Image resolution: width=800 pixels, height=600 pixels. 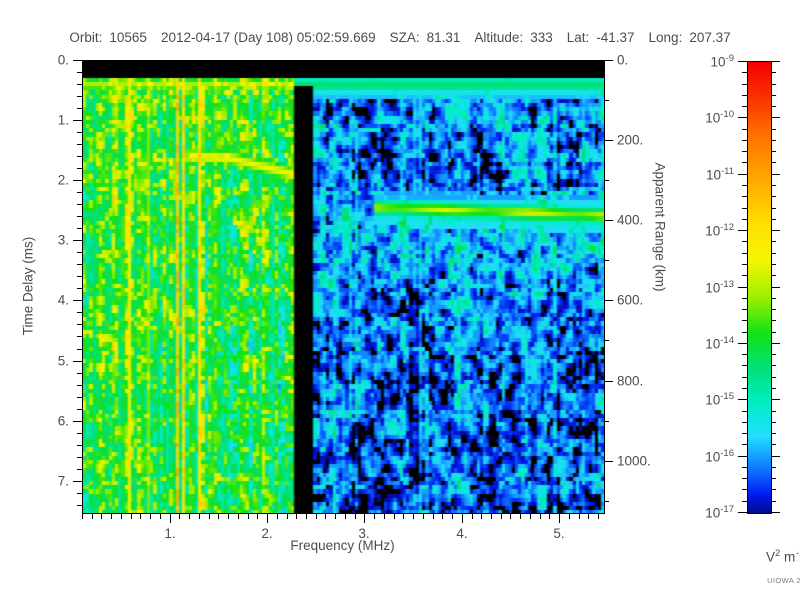 I want to click on watermark: UIOWA 20130124, so click(x=783, y=580).